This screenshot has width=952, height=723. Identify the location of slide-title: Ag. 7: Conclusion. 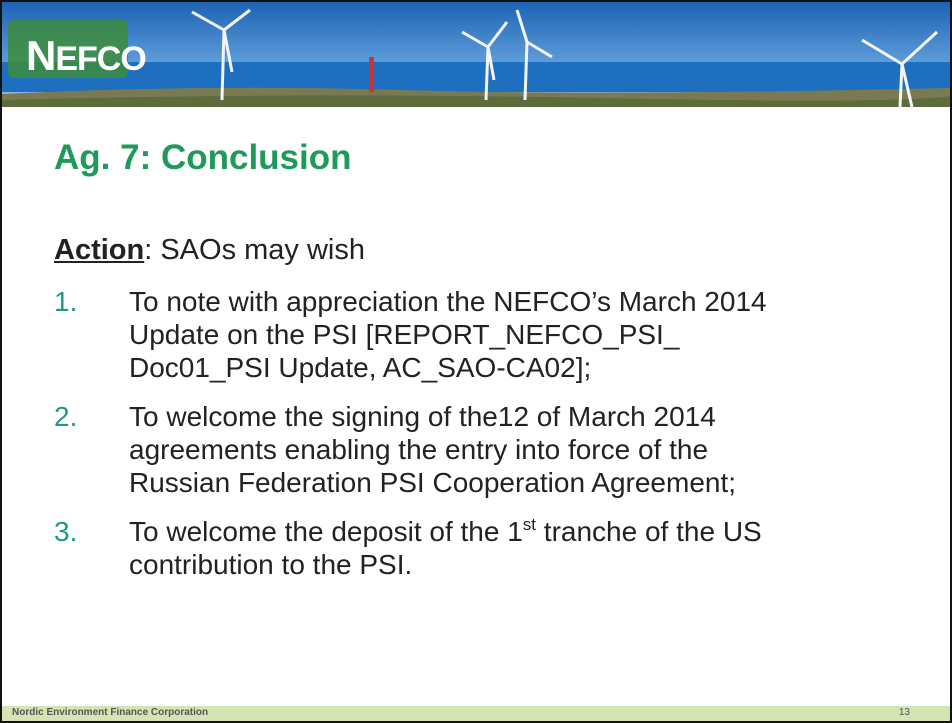
(203, 157).